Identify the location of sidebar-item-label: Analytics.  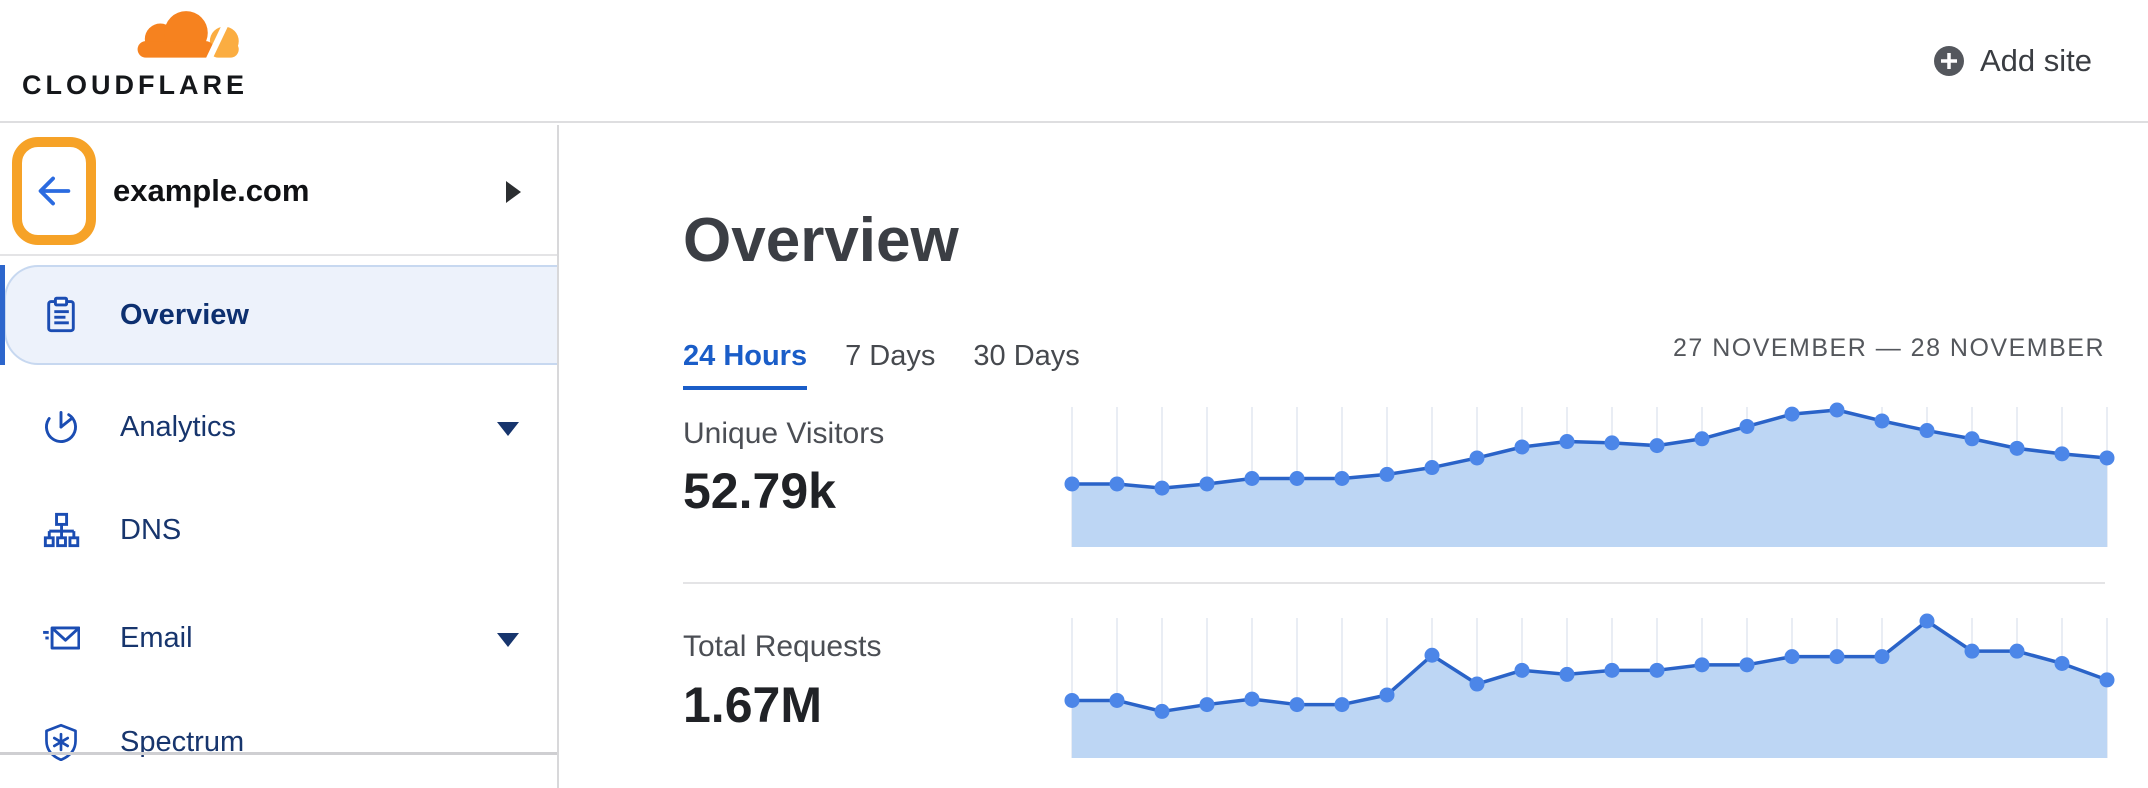
(178, 426).